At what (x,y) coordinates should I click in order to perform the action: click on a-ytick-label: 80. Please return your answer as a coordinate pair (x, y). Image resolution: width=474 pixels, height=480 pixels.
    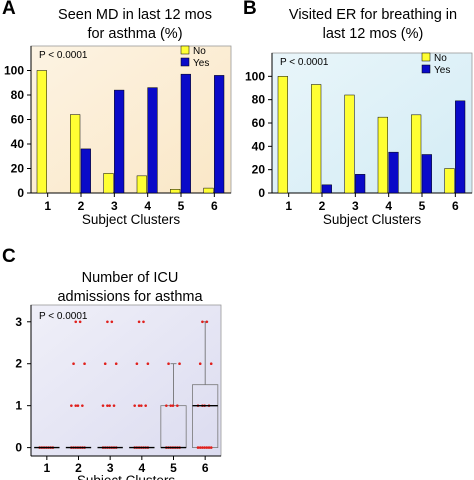
    Looking at the image, I should click on (18, 95).